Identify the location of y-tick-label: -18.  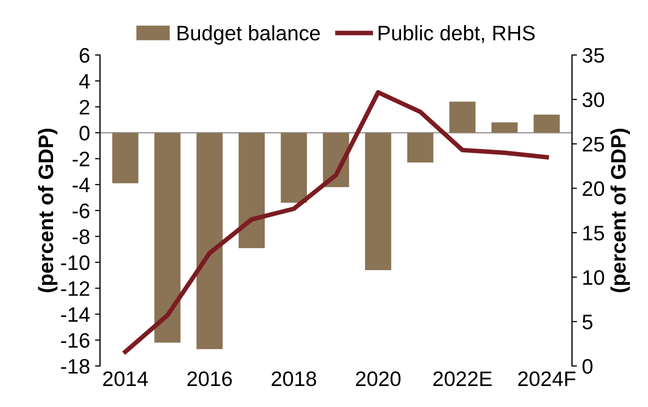
(75, 366).